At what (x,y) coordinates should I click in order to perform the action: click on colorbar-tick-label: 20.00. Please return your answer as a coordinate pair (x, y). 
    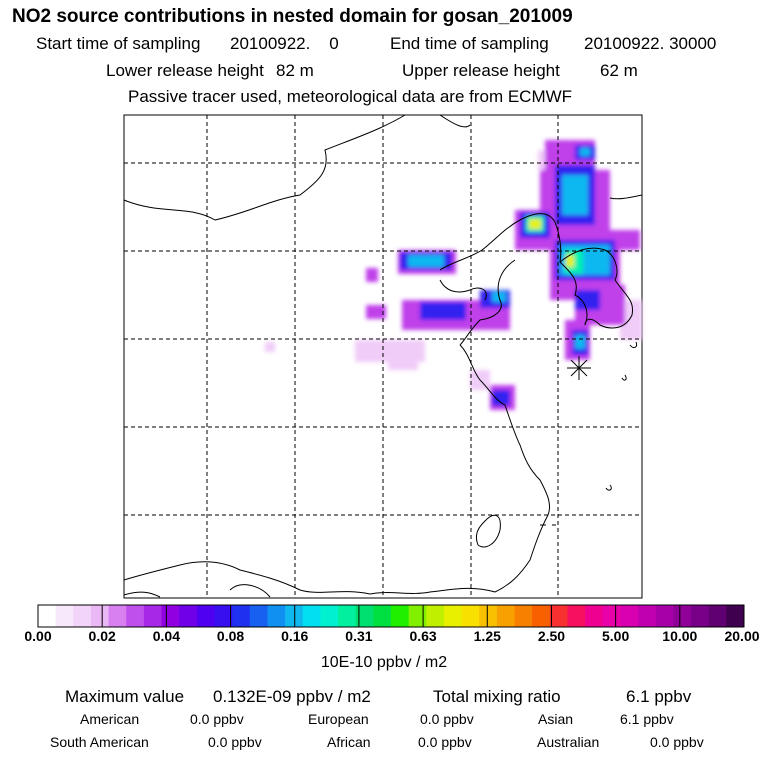
    Looking at the image, I should click on (742, 636).